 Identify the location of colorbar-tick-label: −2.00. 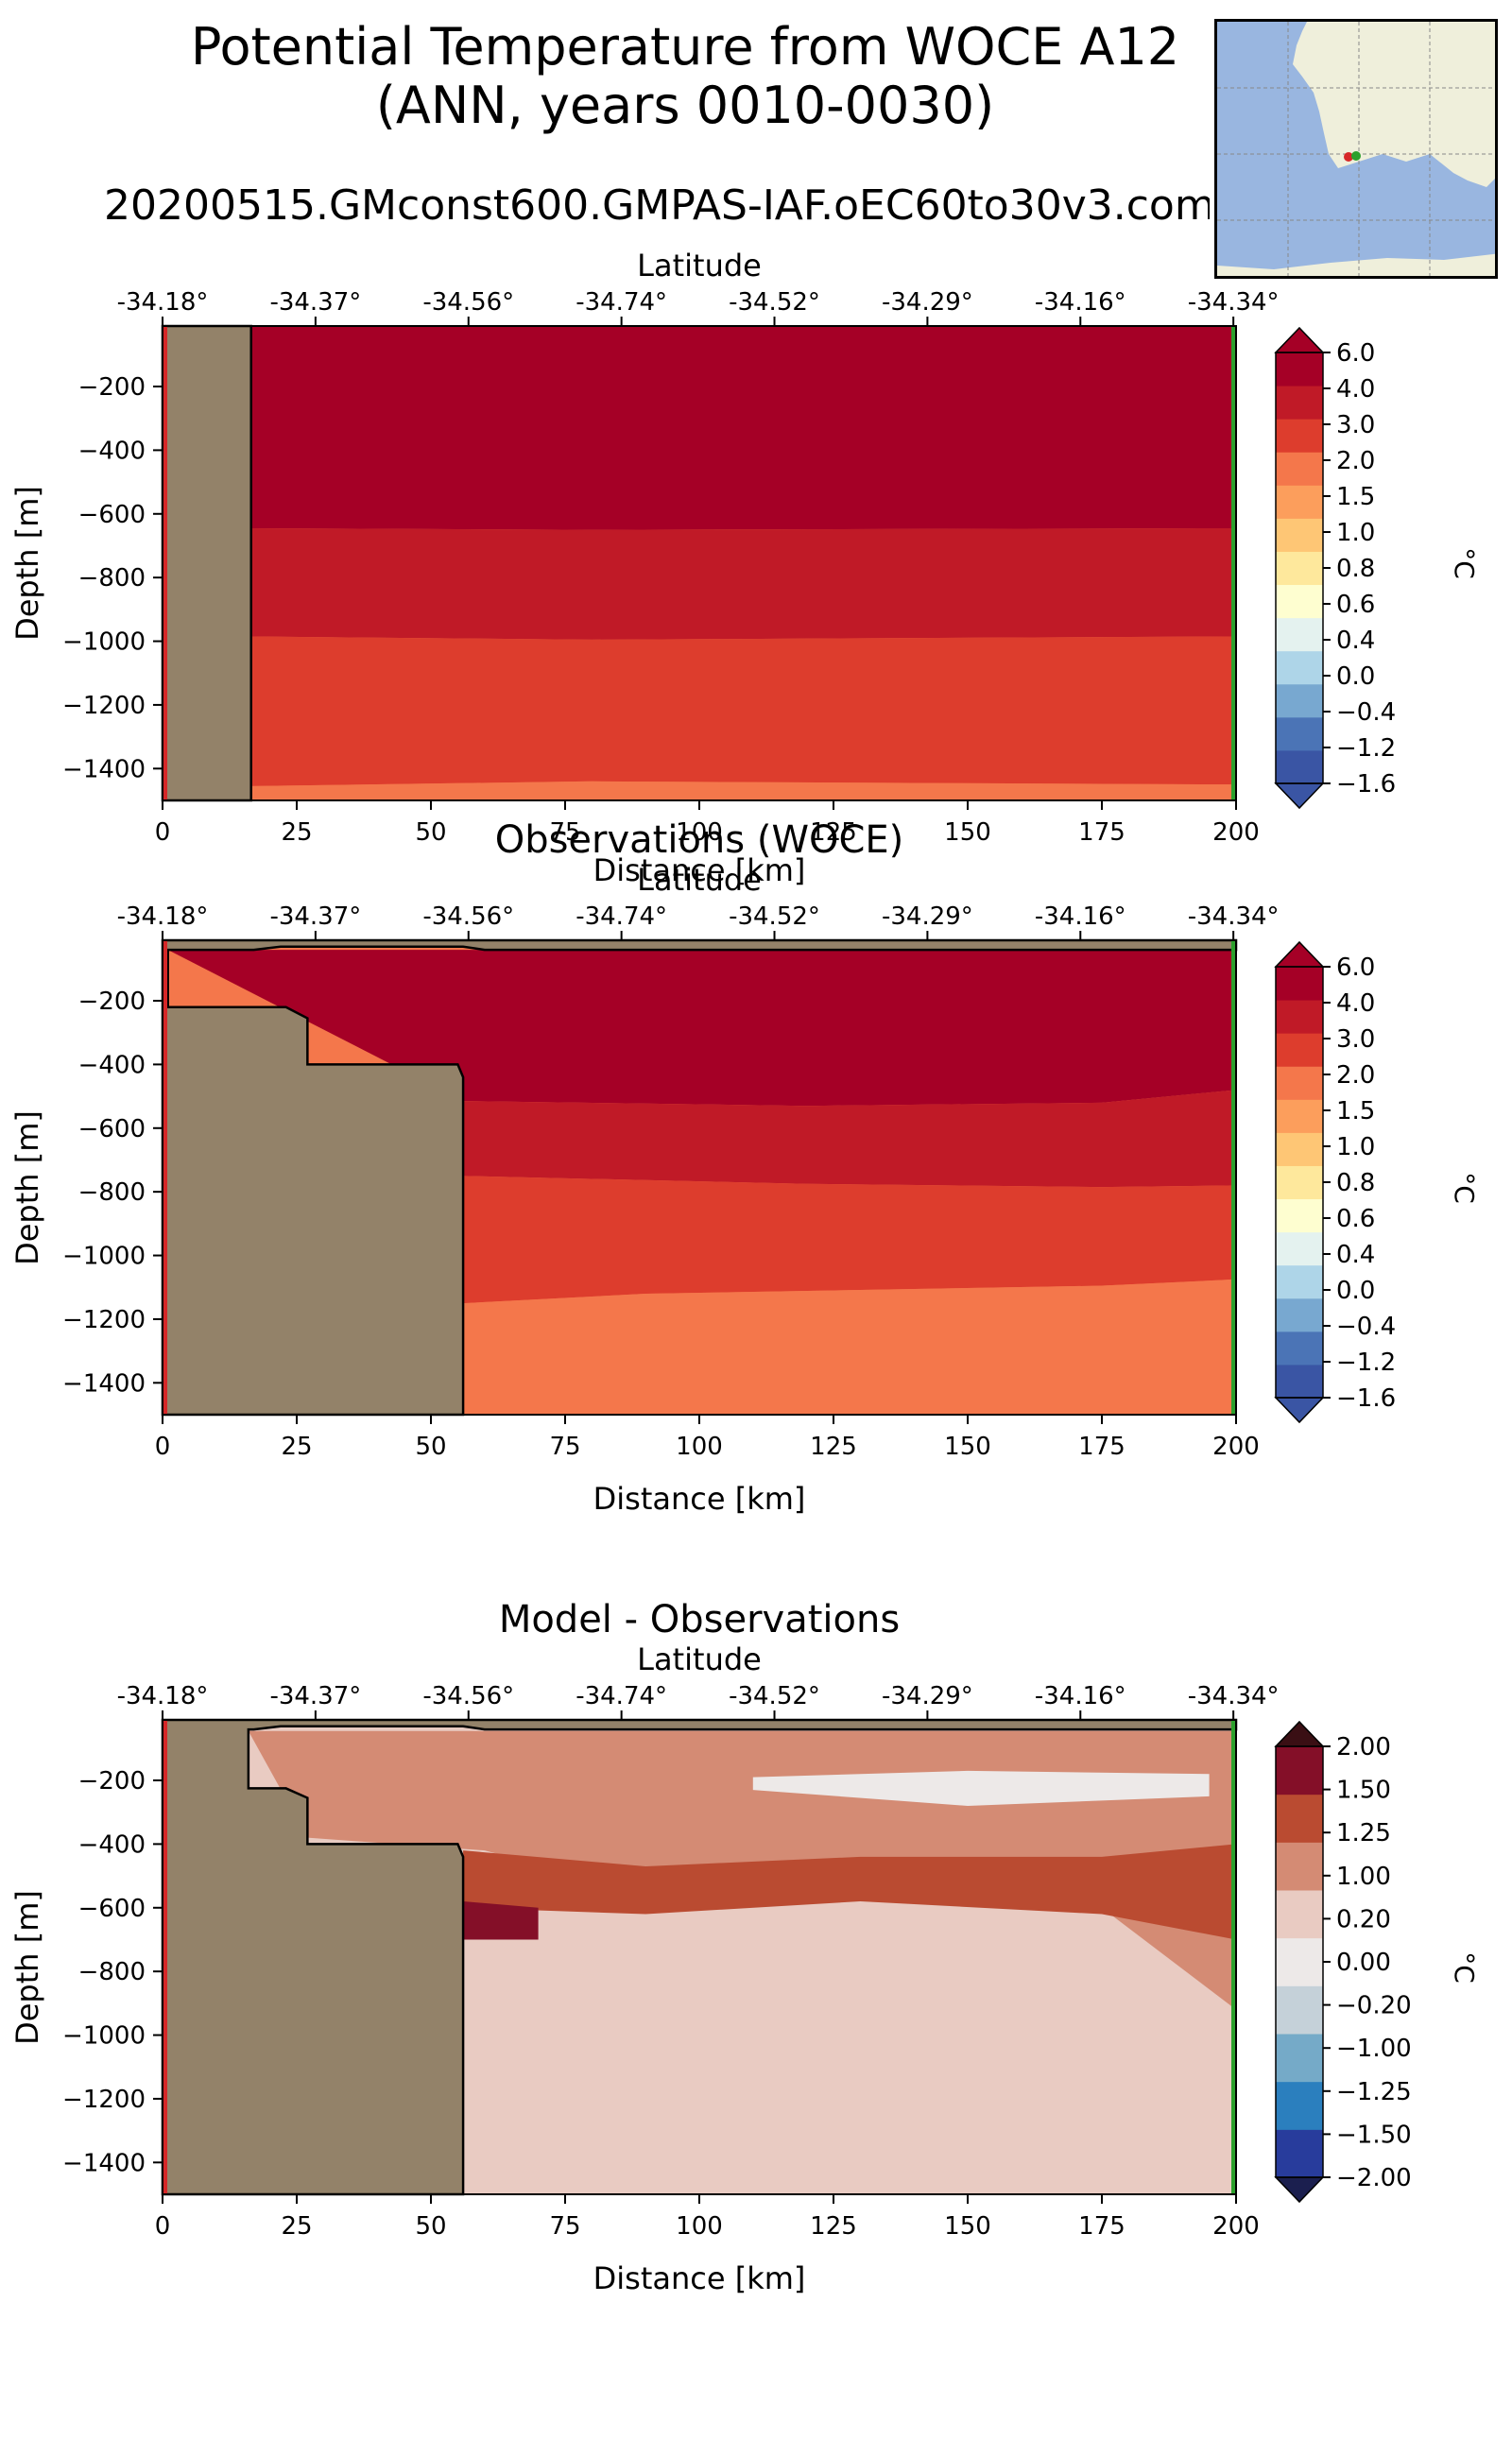
(1374, 2178).